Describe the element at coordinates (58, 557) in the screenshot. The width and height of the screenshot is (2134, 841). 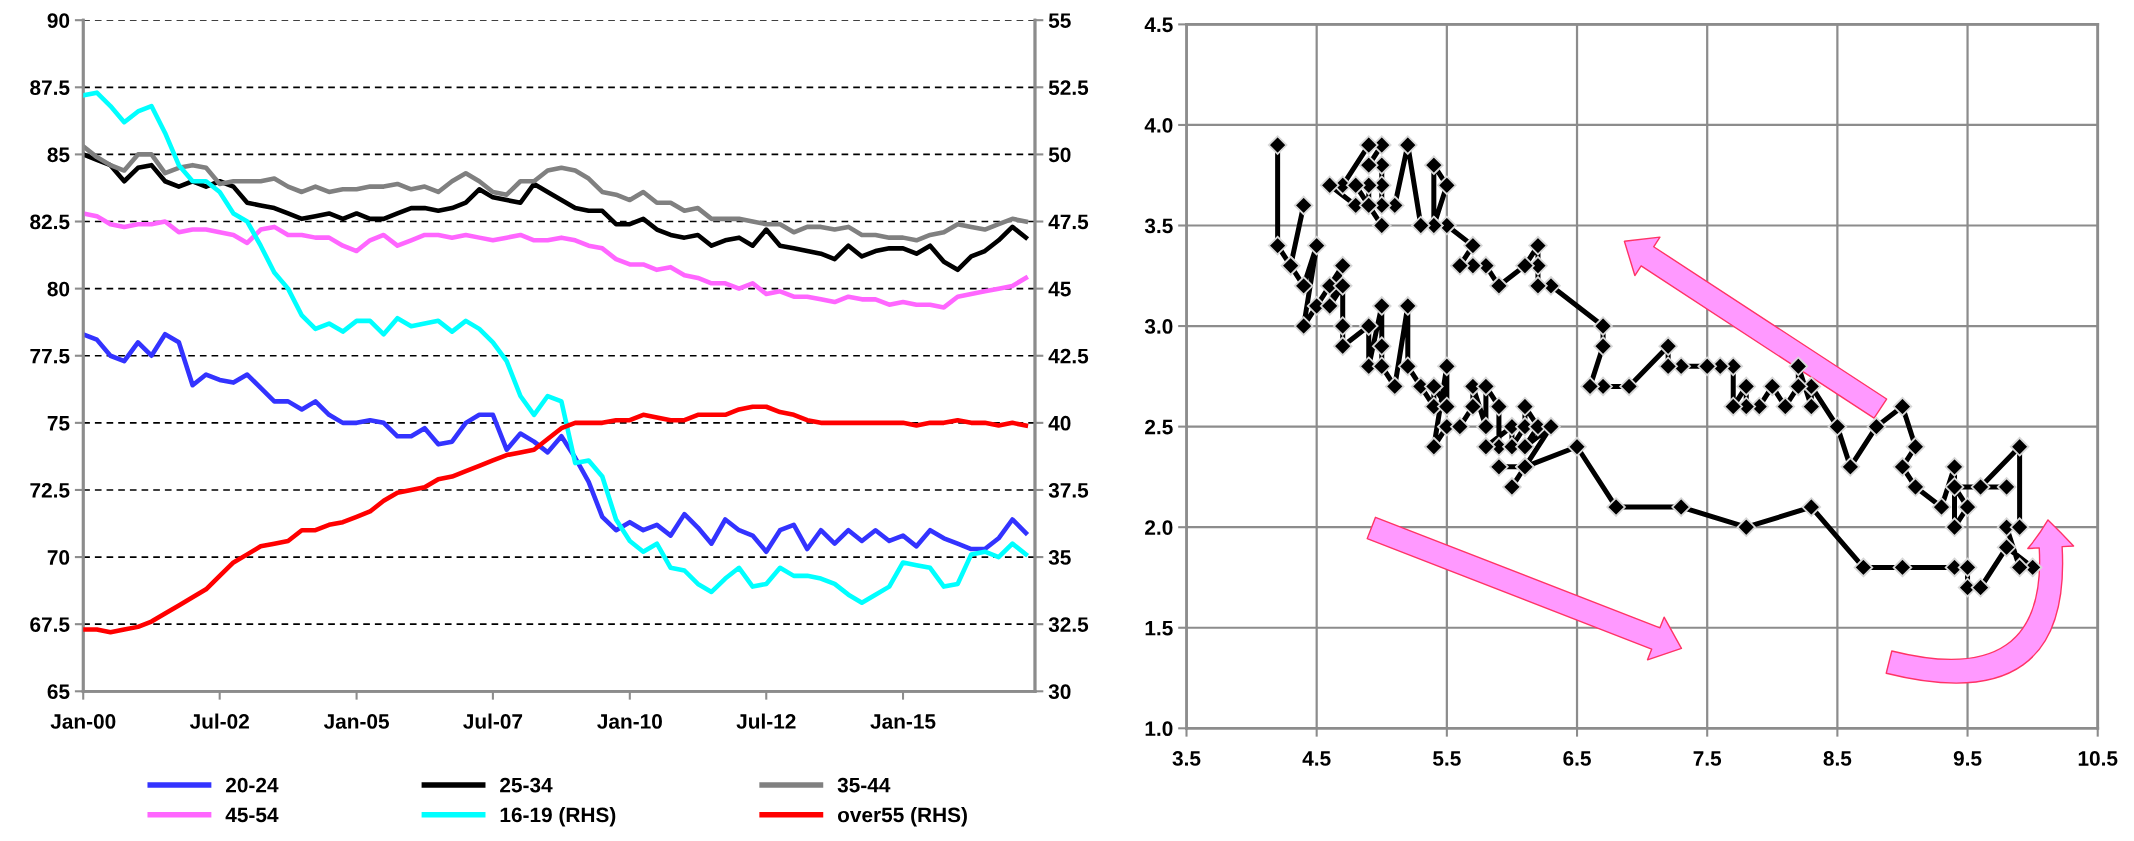
I see `y-tick-label: 70` at that location.